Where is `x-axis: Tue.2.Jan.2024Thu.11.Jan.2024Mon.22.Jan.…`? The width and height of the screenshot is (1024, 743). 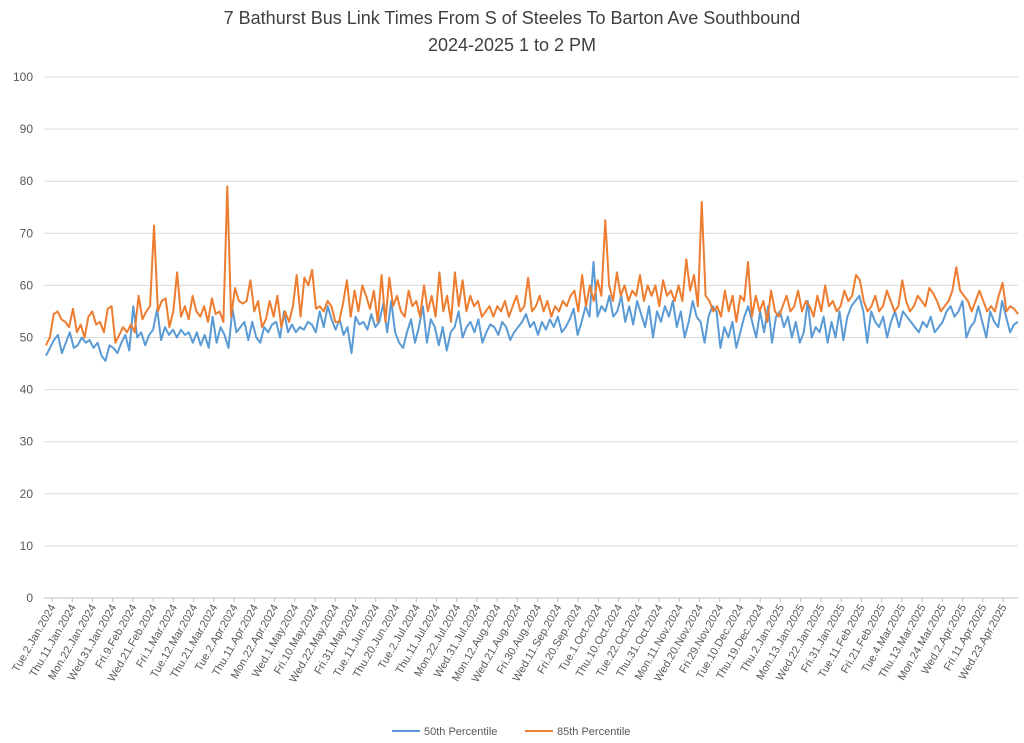 x-axis: Tue.2.Jan.2024Thu.11.Jan.2024Mon.22.Jan.… is located at coordinates (510, 641).